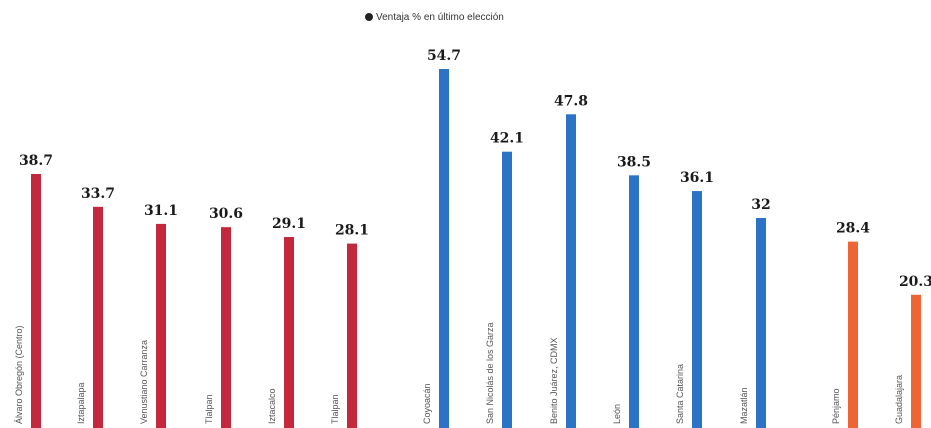  I want to click on value-label: 20.3, so click(915, 282).